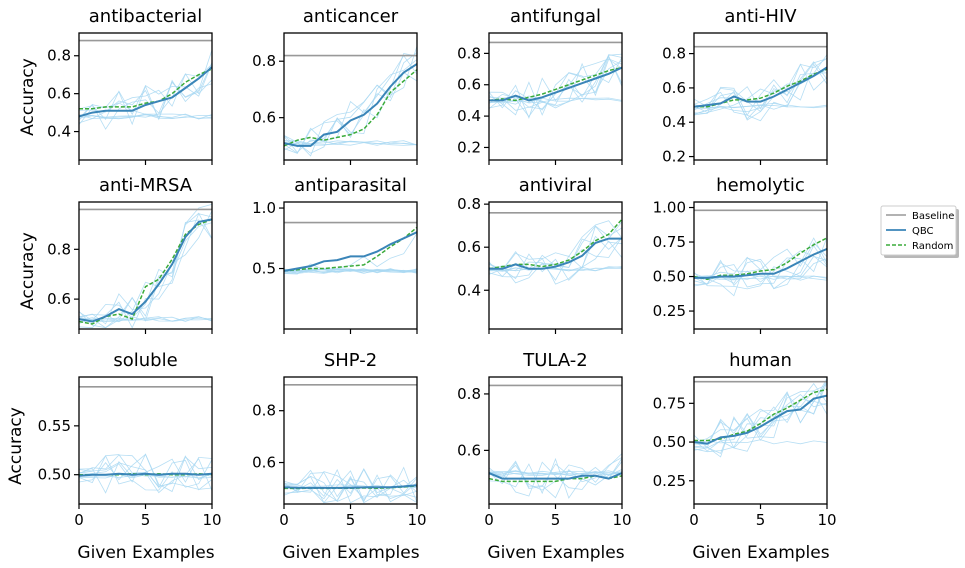  I want to click on subplot-anti-mrsa: 0.6 0.8 anti-MRSA, so click(130, 254).